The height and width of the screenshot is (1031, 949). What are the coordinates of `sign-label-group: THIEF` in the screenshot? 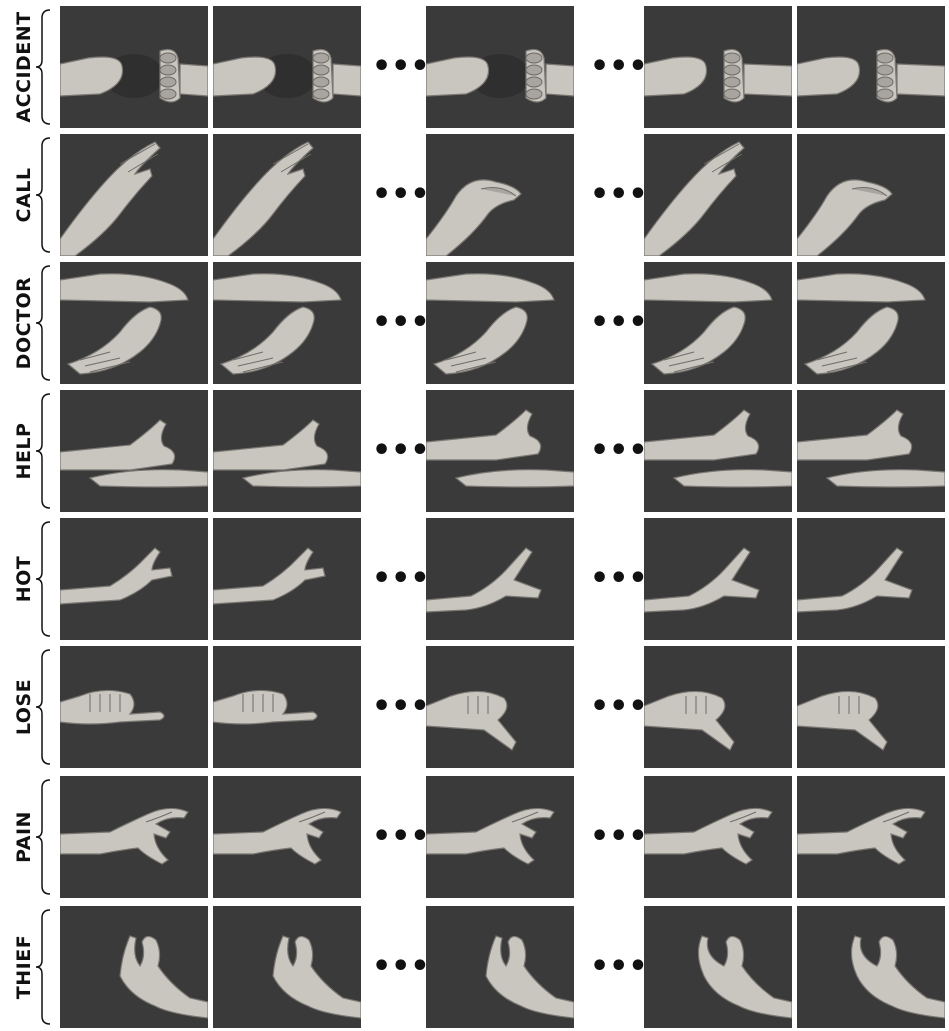 It's located at (28, 967).